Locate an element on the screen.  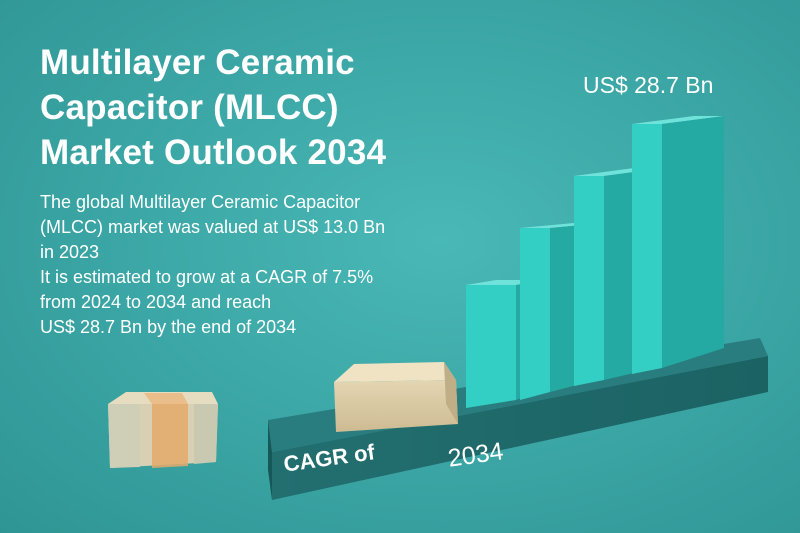
title-line-2: Capacitor (MLCC) is located at coordinates (189, 107).